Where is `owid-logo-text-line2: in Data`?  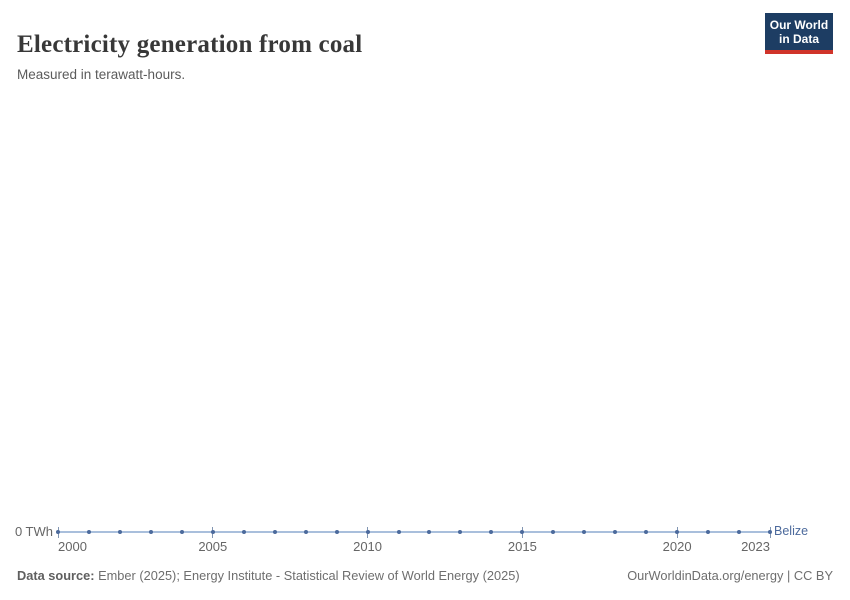 owid-logo-text-line2: in Data is located at coordinates (798, 38).